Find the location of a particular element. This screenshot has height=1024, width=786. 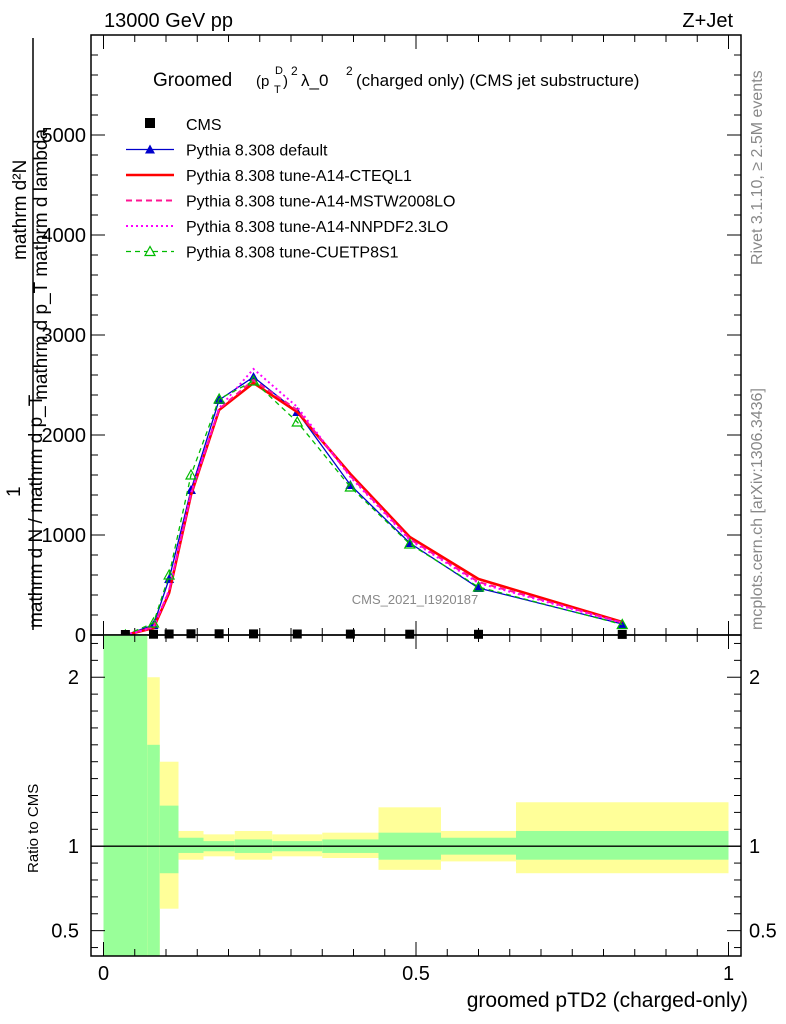

ratio-y-tick-label-left: 2 is located at coordinates (73, 678).